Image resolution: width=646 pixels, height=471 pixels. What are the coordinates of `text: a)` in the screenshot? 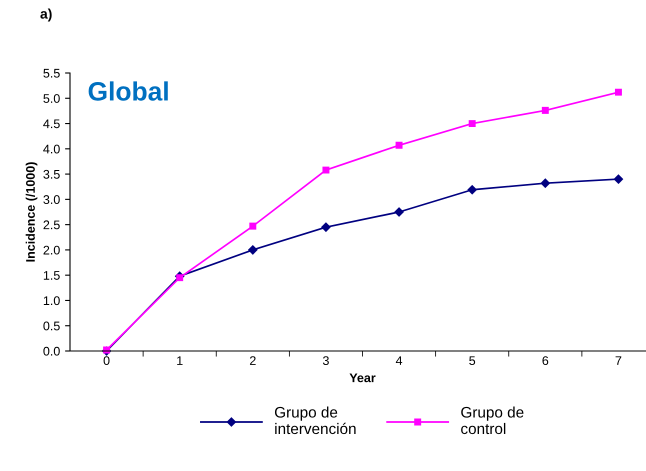 It's located at (46, 15).